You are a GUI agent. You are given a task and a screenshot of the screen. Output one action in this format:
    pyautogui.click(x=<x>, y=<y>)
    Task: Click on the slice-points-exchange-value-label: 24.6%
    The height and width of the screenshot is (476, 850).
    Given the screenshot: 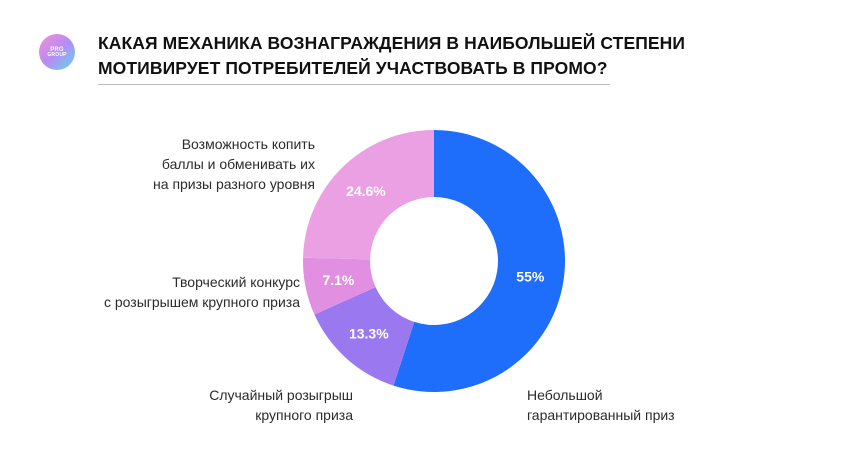 What is the action you would take?
    pyautogui.click(x=366, y=191)
    